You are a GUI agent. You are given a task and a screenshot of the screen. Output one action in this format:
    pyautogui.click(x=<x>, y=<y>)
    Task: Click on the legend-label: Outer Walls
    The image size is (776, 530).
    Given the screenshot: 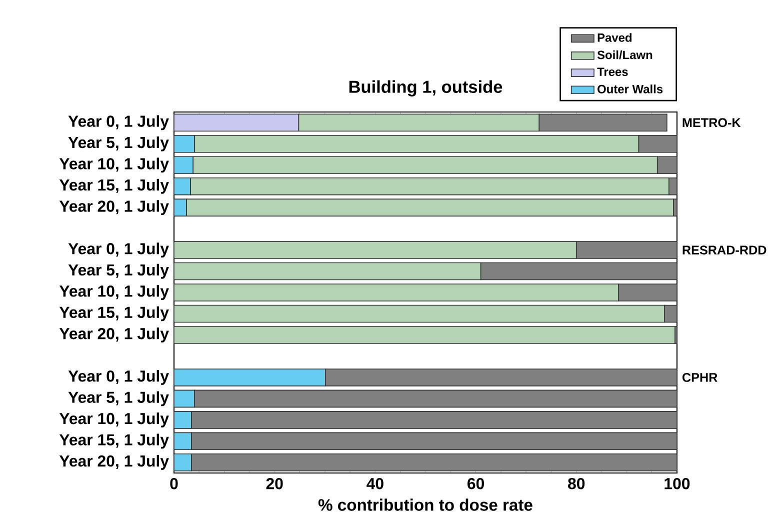 What is the action you would take?
    pyautogui.click(x=630, y=89)
    